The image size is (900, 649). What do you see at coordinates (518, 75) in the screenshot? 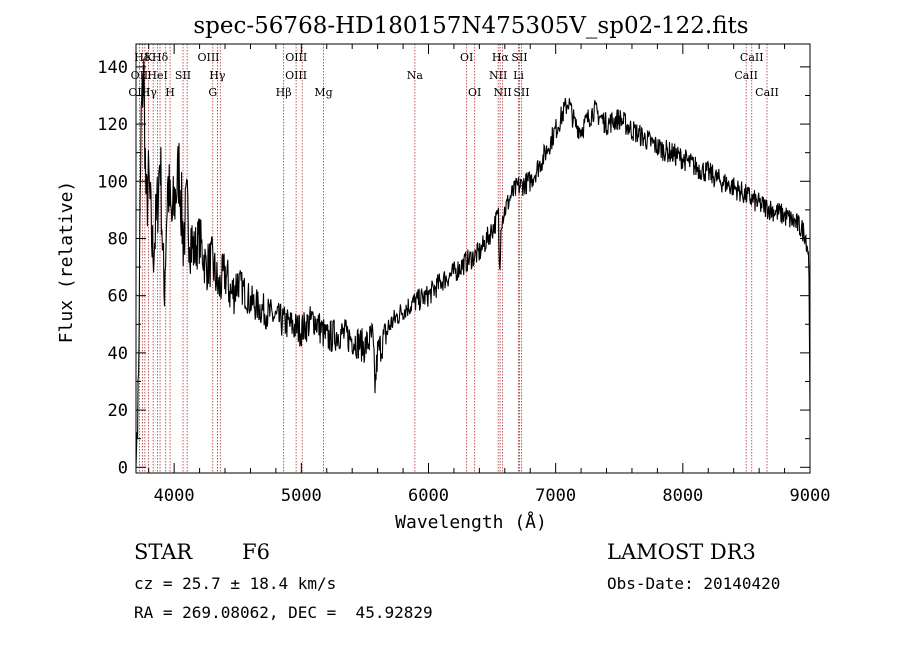
I see `line-label: Li` at bounding box center [518, 75].